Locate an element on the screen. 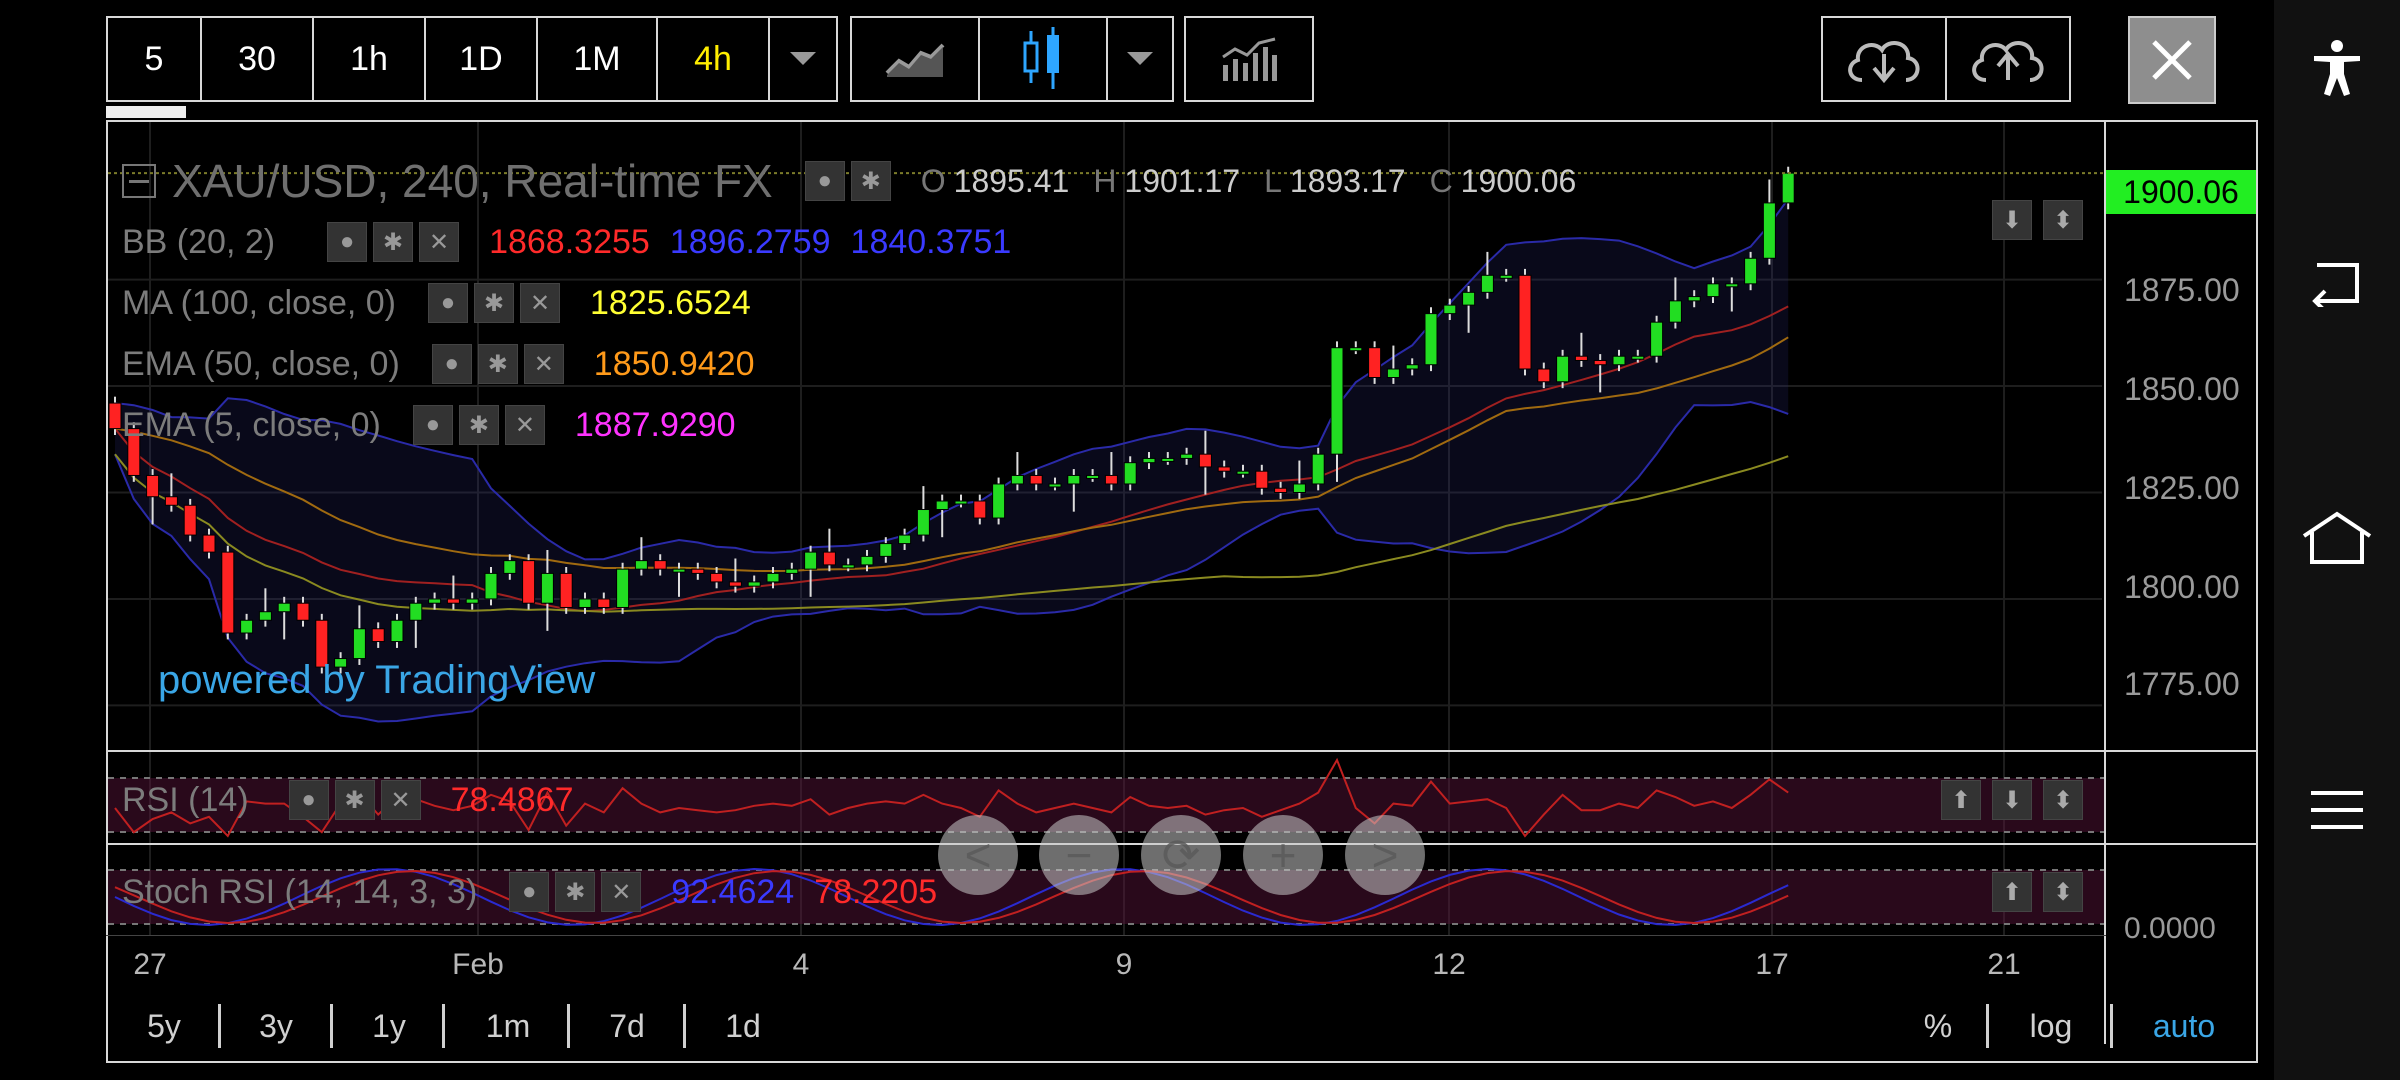 The height and width of the screenshot is (1080, 2400). cloud-download-button is located at coordinates (1885, 59).